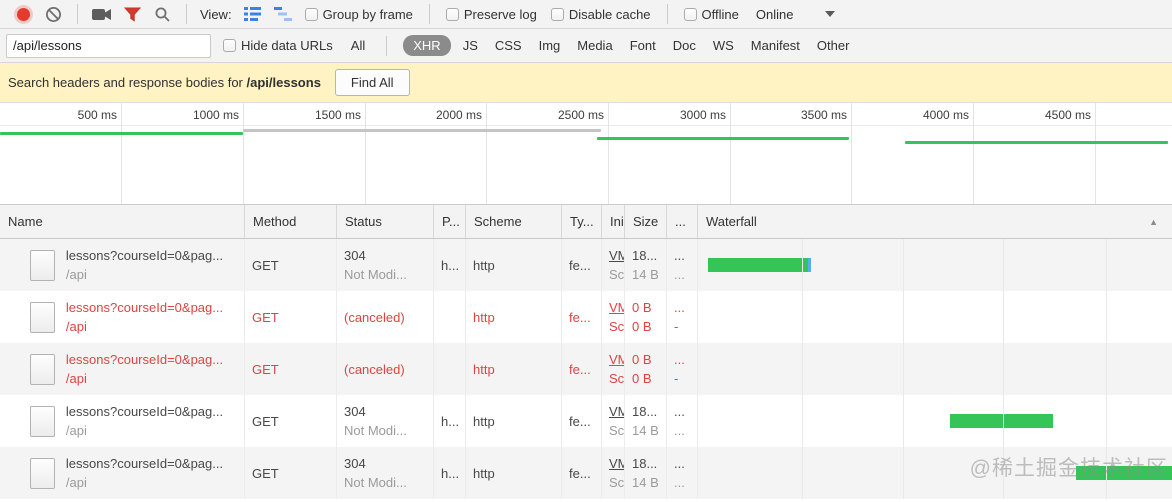 Image resolution: width=1172 pixels, height=502 pixels. Describe the element at coordinates (427, 45) in the screenshot. I see `filter-type-xhr: XHR` at that location.